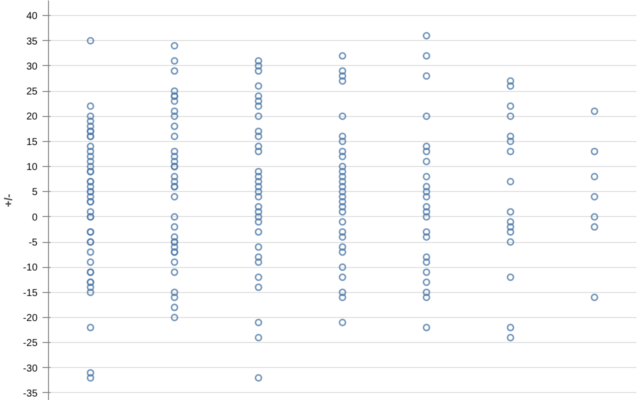  I want to click on y-tick-label: 40, so click(32, 16).